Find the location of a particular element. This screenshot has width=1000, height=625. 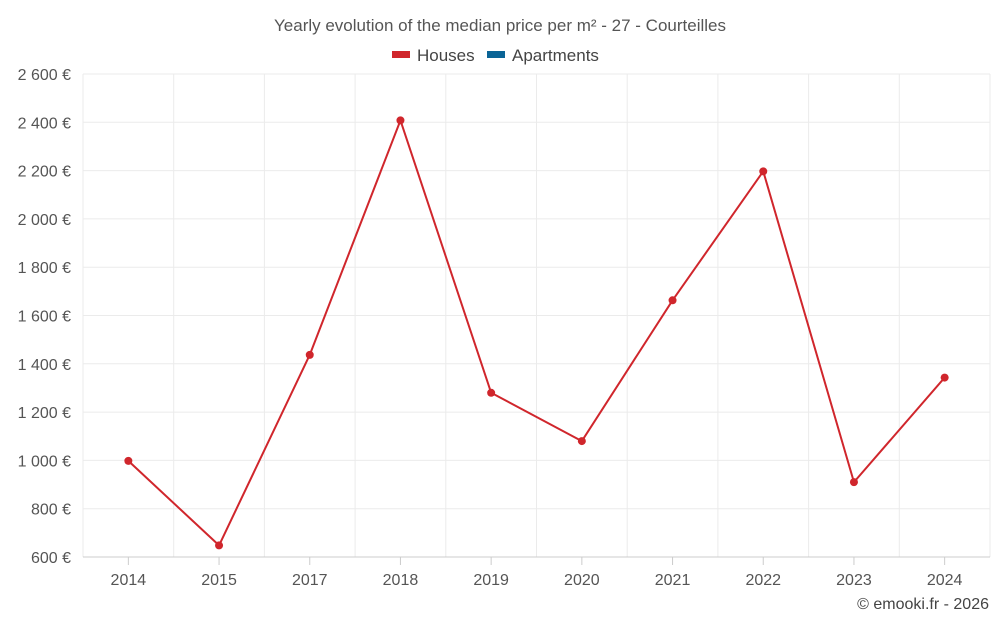

legend-swatch-houses is located at coordinates (401, 54).